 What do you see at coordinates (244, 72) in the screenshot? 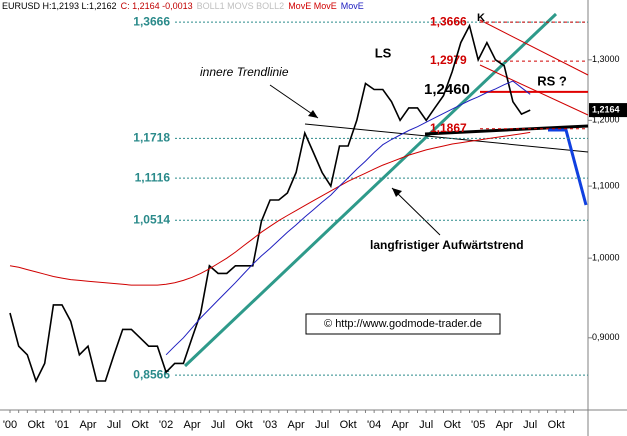
I see `annotation: innere Trendlinie` at bounding box center [244, 72].